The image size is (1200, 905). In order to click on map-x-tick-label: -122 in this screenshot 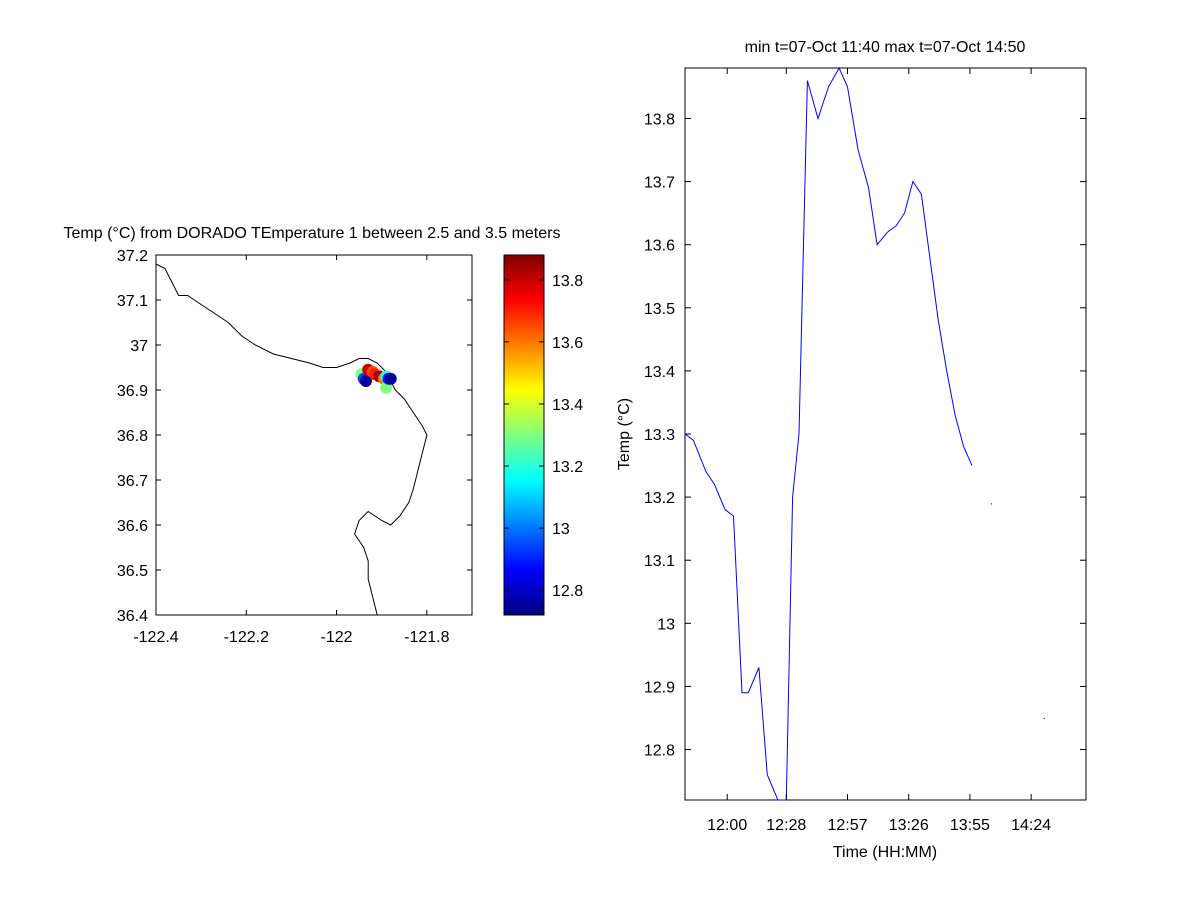, I will do `click(337, 637)`.